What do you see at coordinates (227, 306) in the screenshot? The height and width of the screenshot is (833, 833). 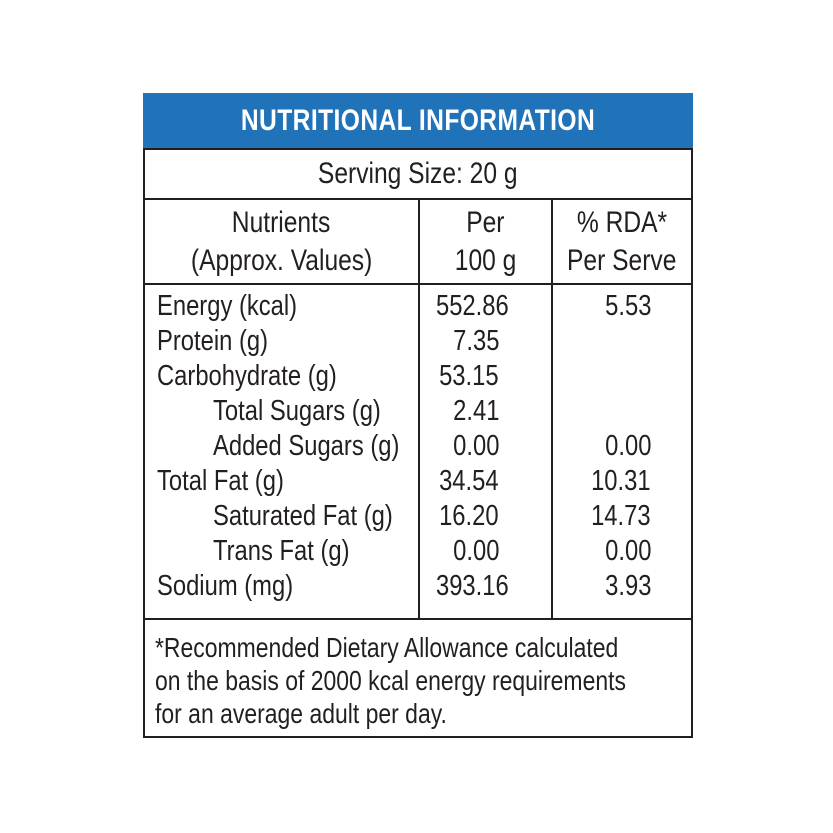 I see `nutrient-name-text: Energy (kcal)` at bounding box center [227, 306].